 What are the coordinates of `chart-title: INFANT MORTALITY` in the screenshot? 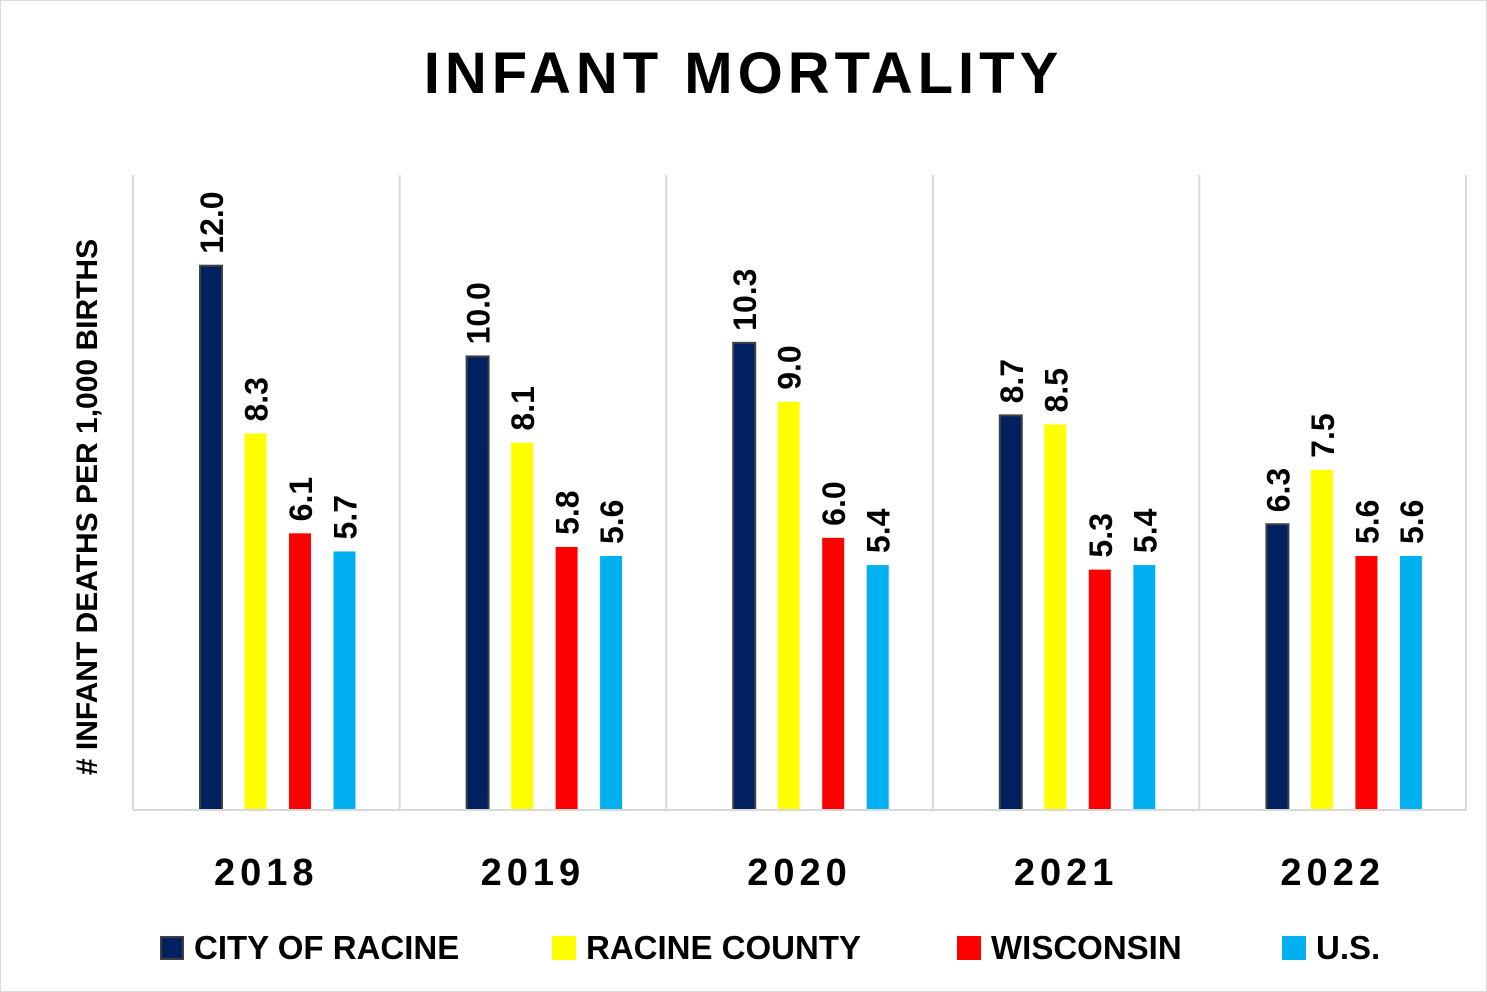 It's located at (743, 73).